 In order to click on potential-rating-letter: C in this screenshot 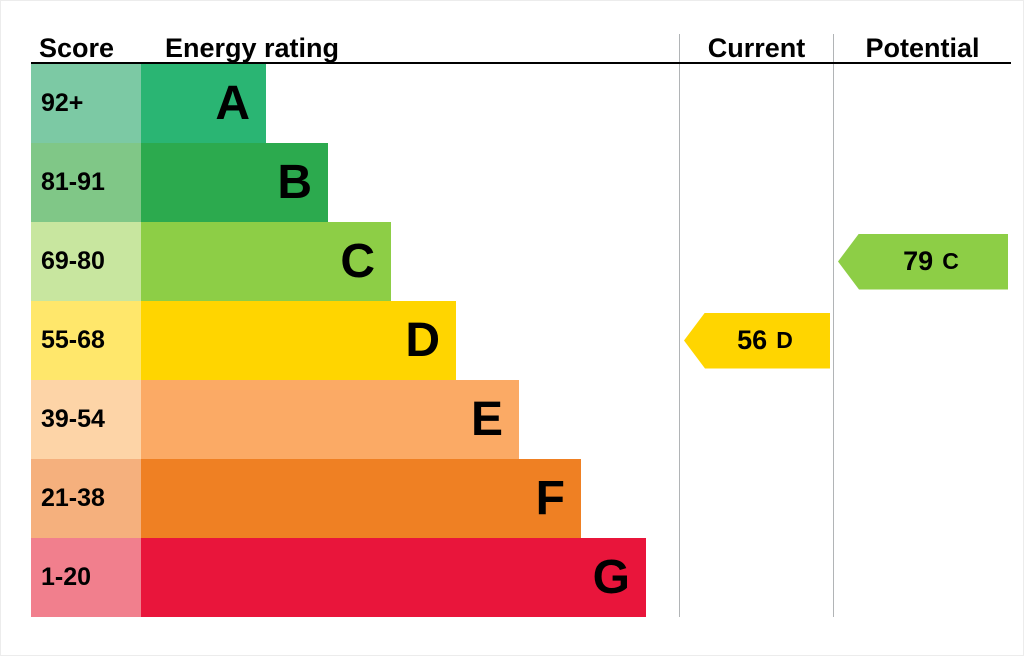, I will do `click(950, 261)`.